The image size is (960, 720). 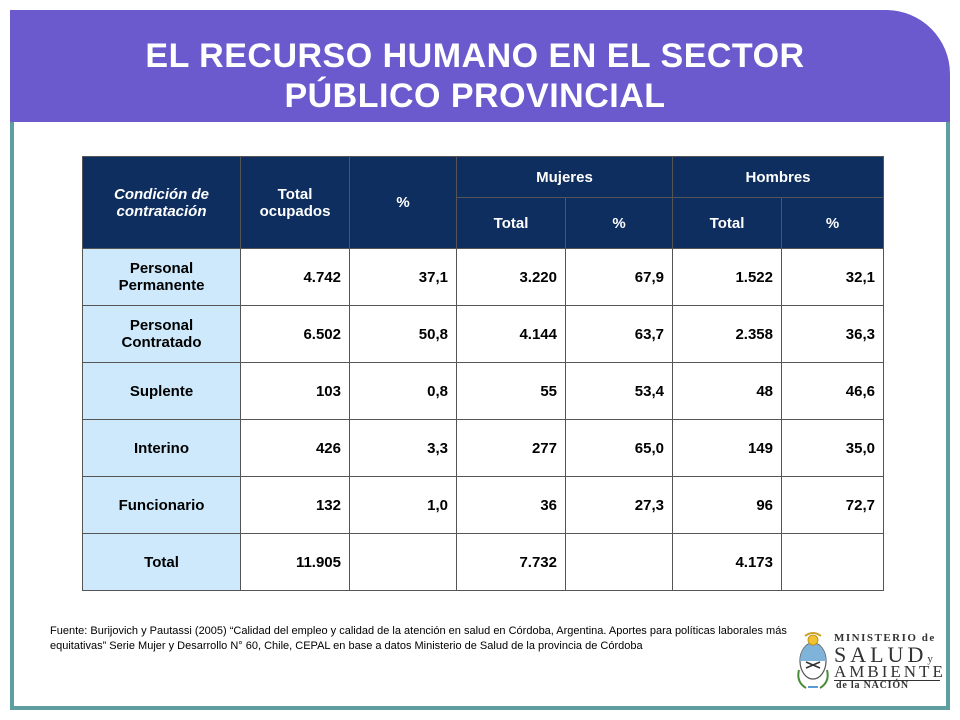 I want to click on cell-pct: 1,0, so click(x=403, y=505).